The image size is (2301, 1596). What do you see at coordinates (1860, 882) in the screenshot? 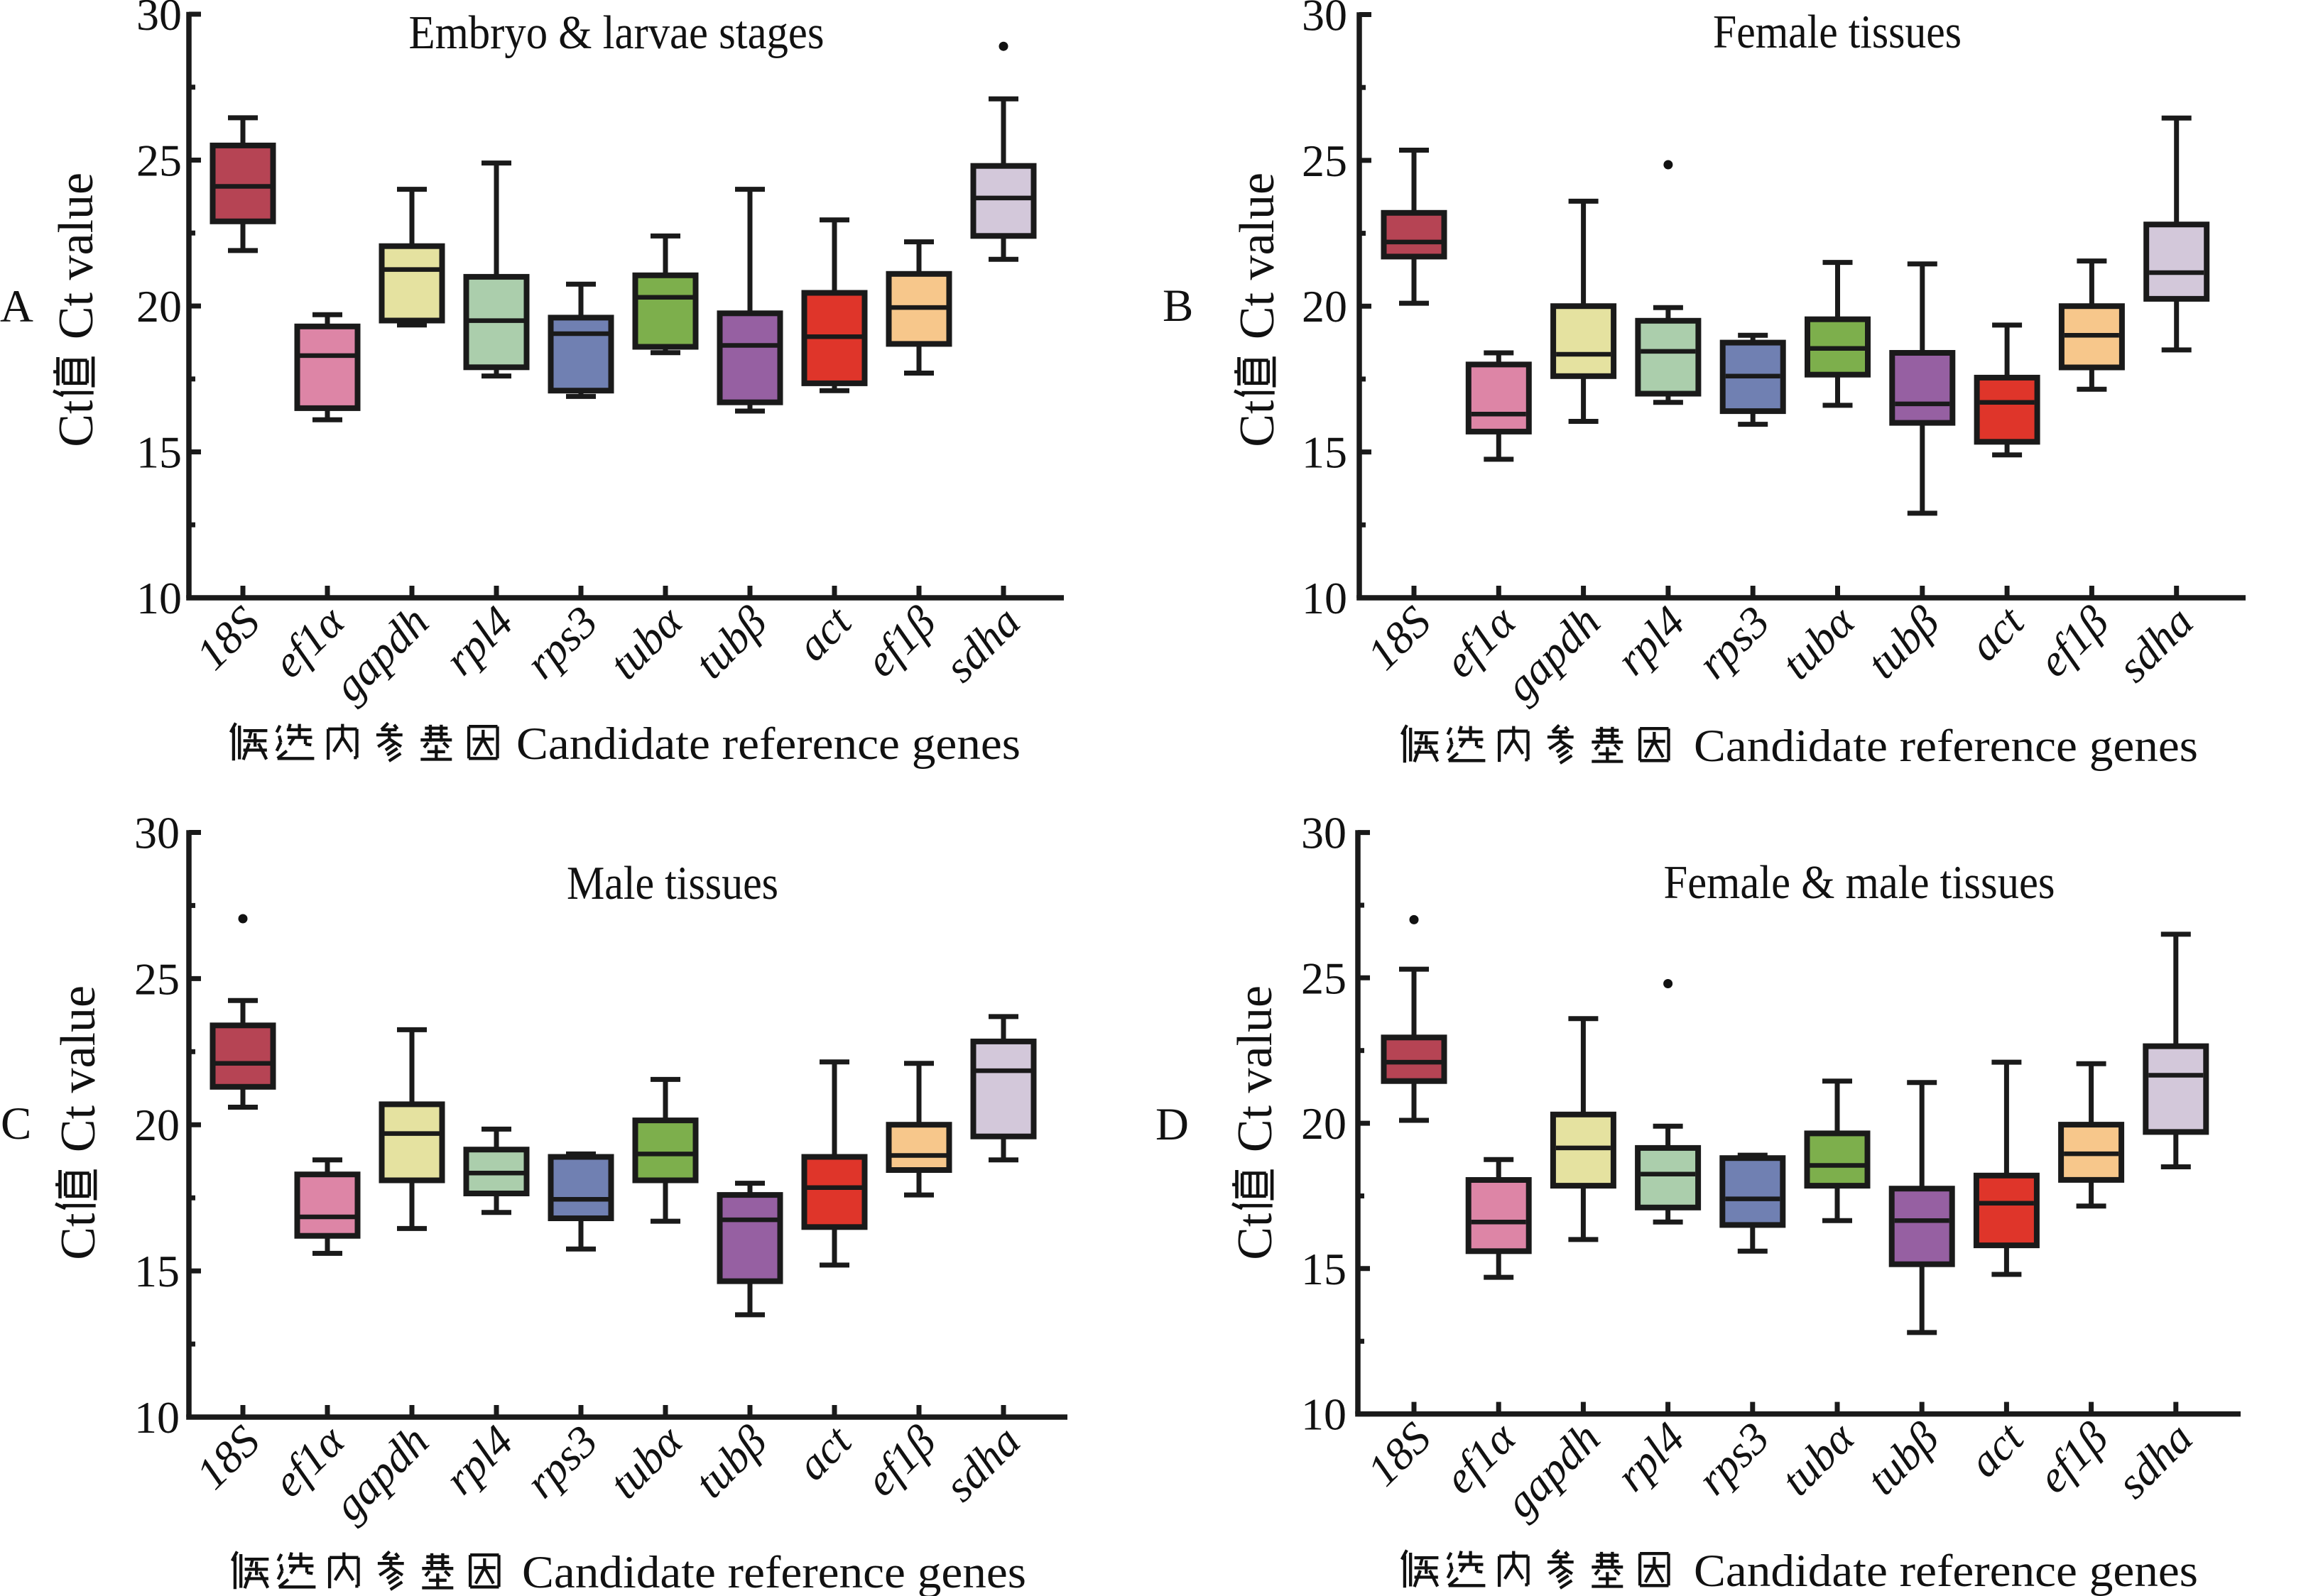
I see `svg-text: Female & male tissues` at bounding box center [1860, 882].